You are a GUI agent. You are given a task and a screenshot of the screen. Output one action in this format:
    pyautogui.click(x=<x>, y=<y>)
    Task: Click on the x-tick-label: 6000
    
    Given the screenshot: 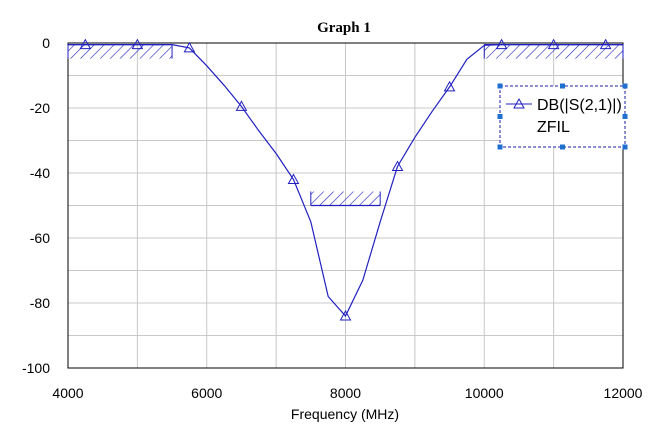 What is the action you would take?
    pyautogui.click(x=206, y=393)
    